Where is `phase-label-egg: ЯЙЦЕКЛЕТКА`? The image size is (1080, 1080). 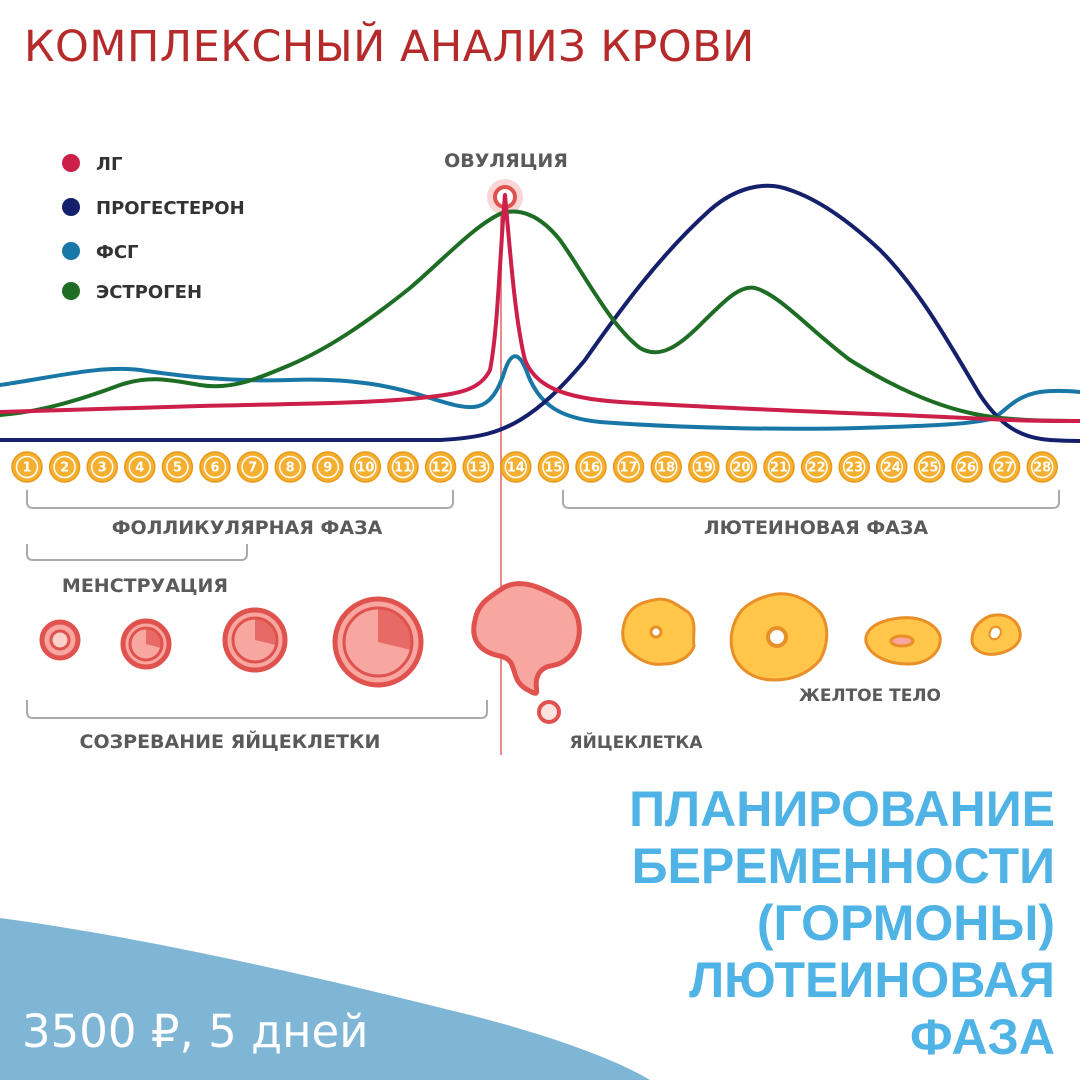 phase-label-egg: ЯЙЦЕКЛЕТКА is located at coordinates (637, 742).